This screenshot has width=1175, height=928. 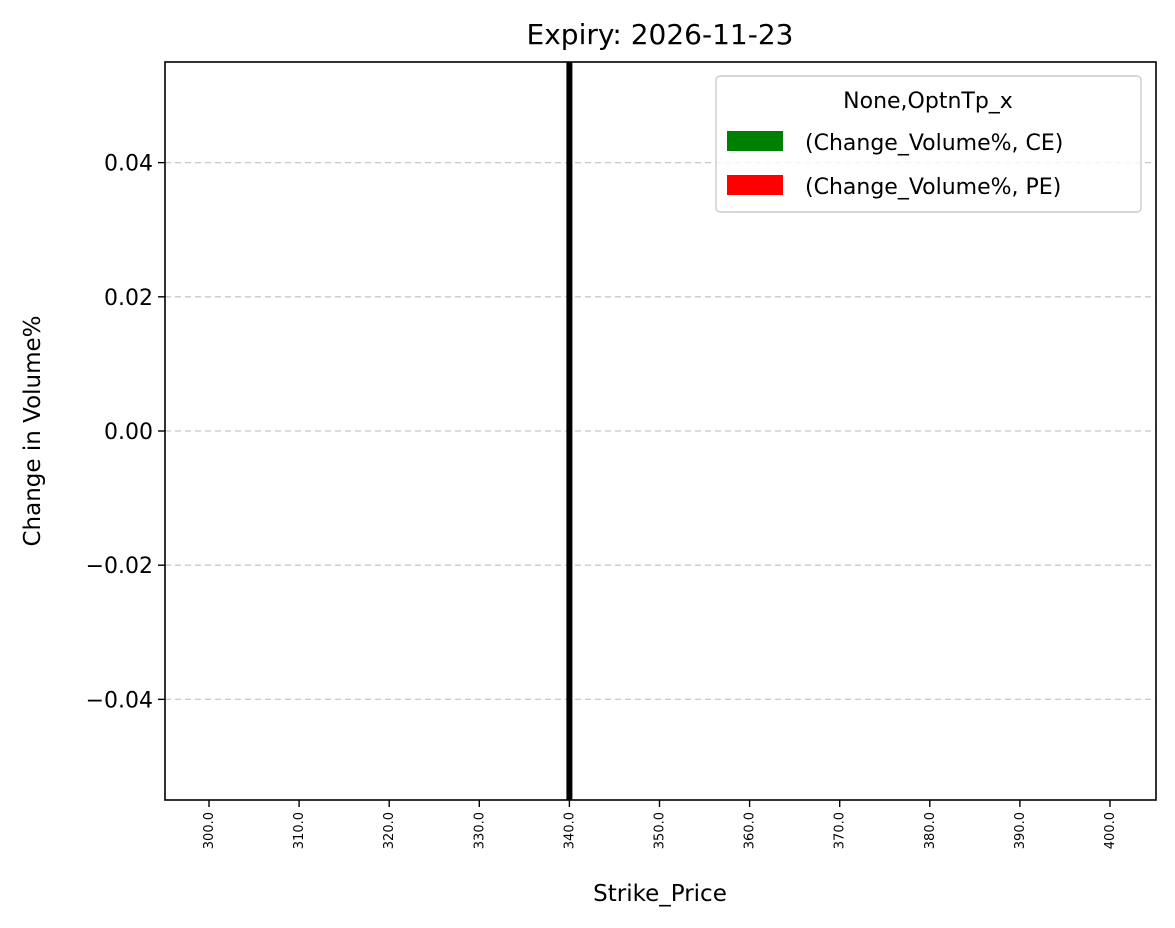 What do you see at coordinates (930, 830) in the screenshot?
I see `x-tick-label: 380.0` at bounding box center [930, 830].